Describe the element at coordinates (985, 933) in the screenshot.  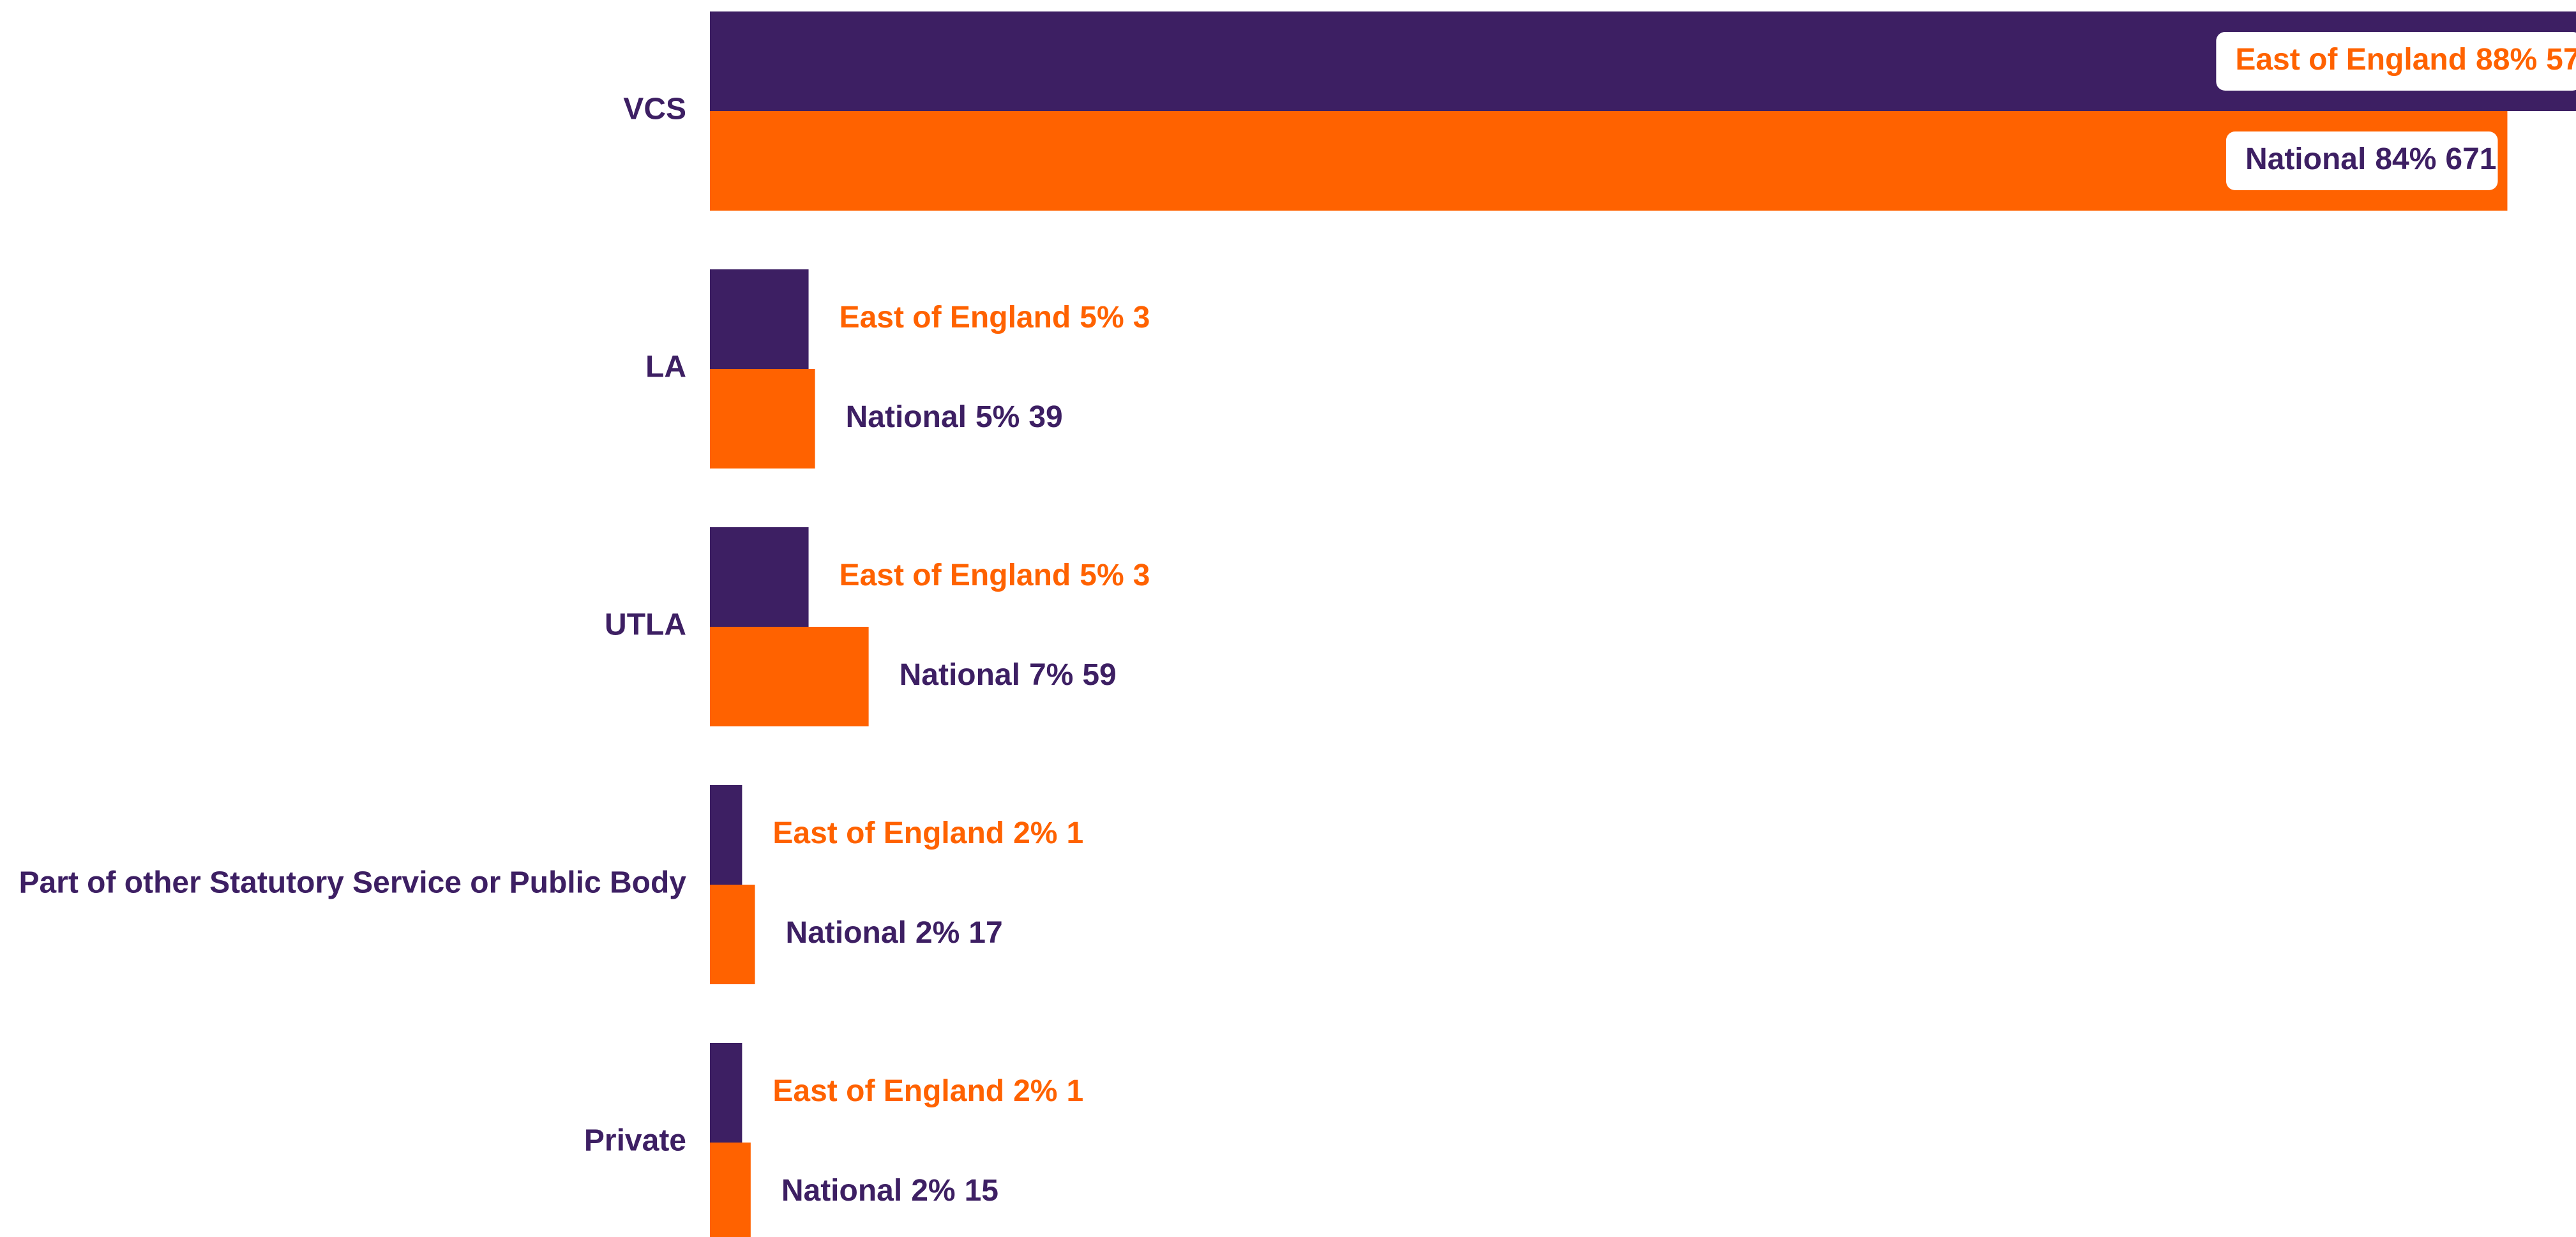
I see `count-label: 17` at that location.